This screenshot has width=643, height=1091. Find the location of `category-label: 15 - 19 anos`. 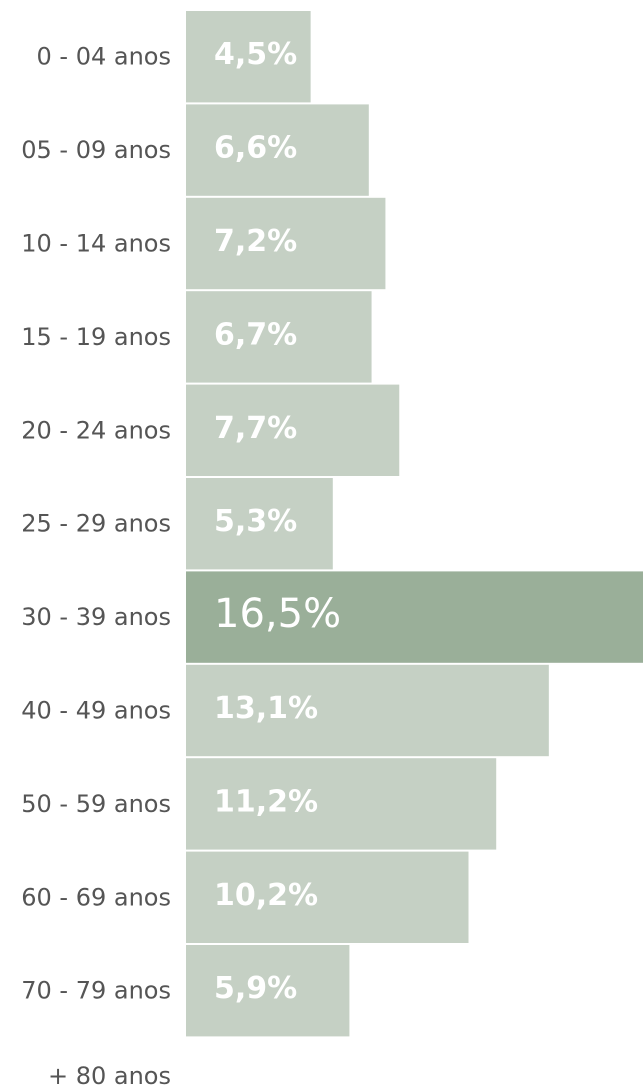

category-label: 15 - 19 anos is located at coordinates (96, 337).